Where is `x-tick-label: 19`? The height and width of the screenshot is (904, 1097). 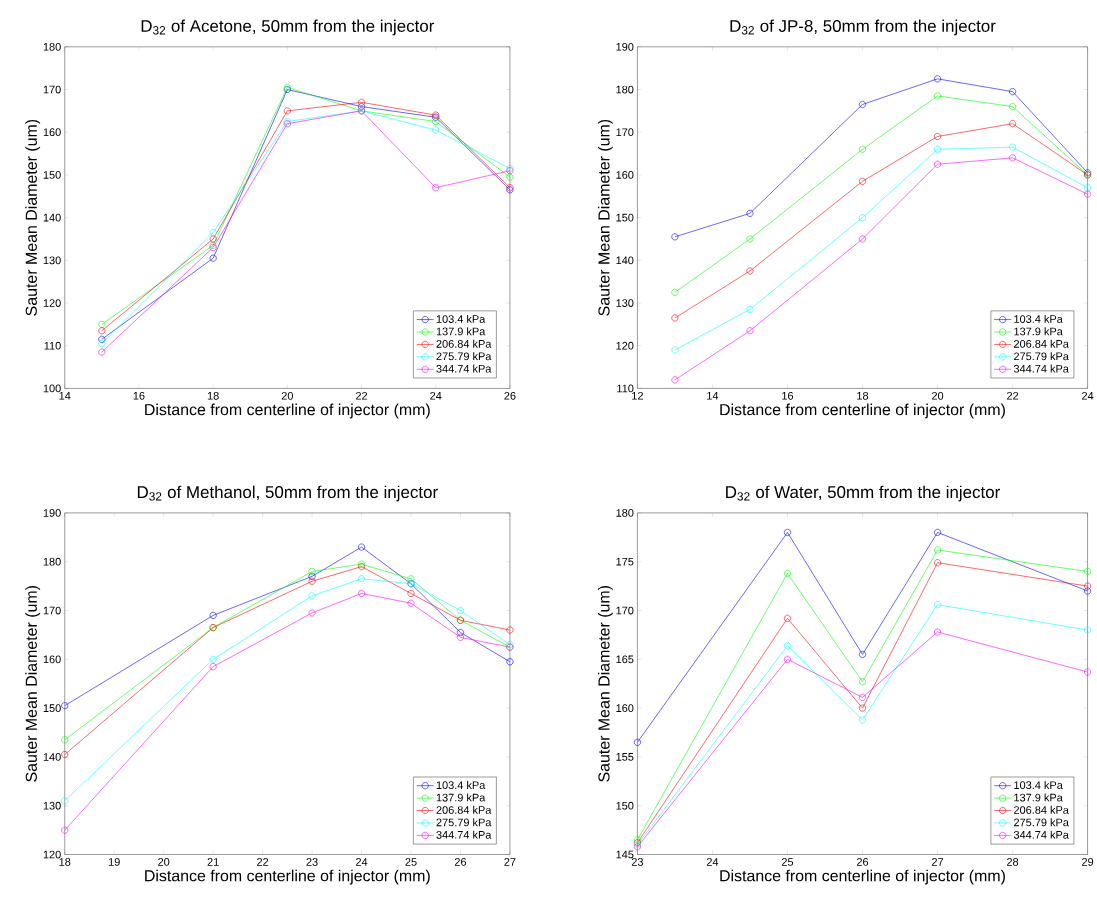 x-tick-label: 19 is located at coordinates (114, 861).